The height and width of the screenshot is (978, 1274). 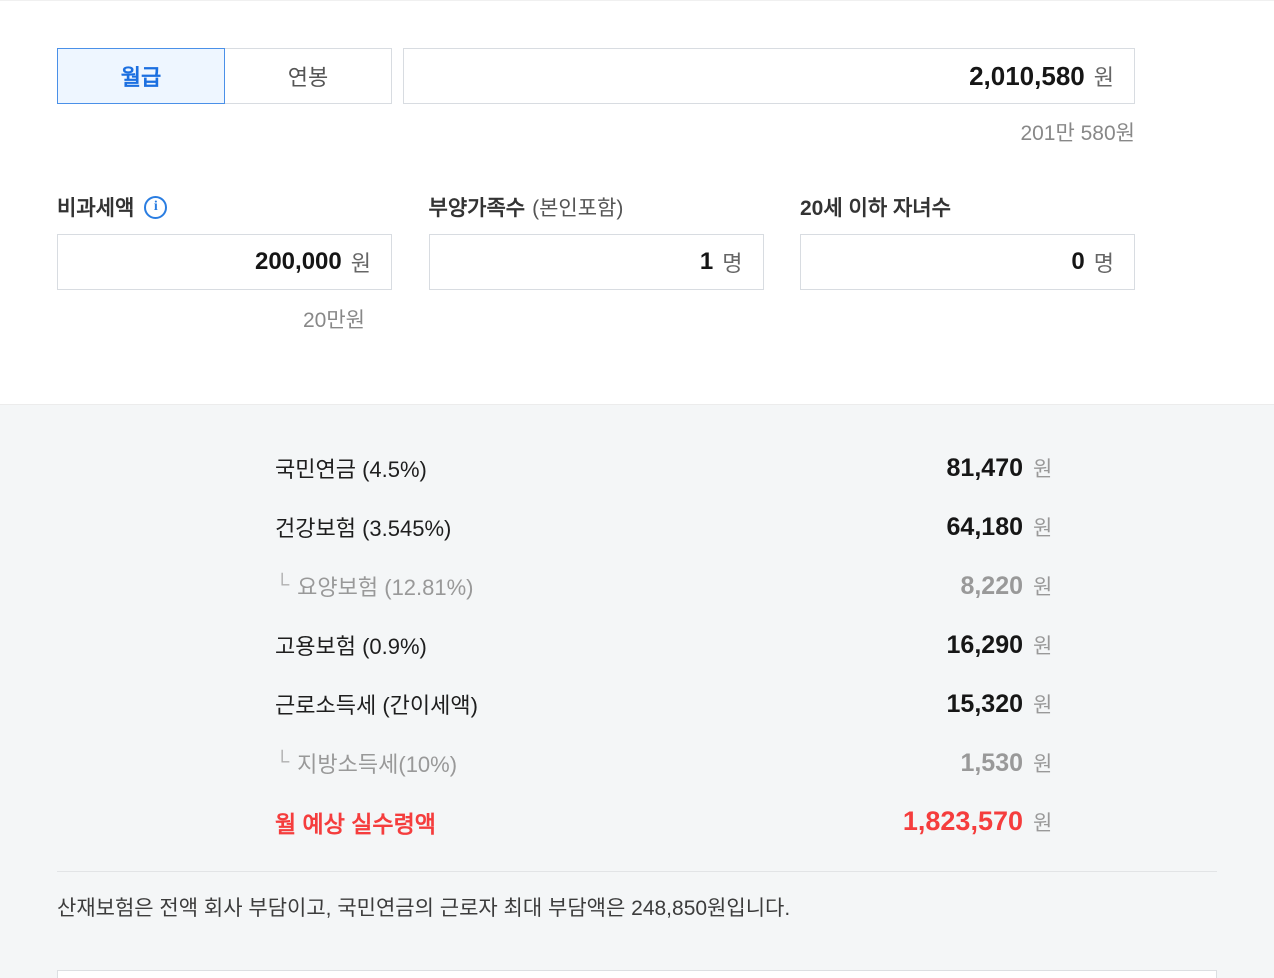 What do you see at coordinates (953, 262) in the screenshot?
I see `children-input` at bounding box center [953, 262].